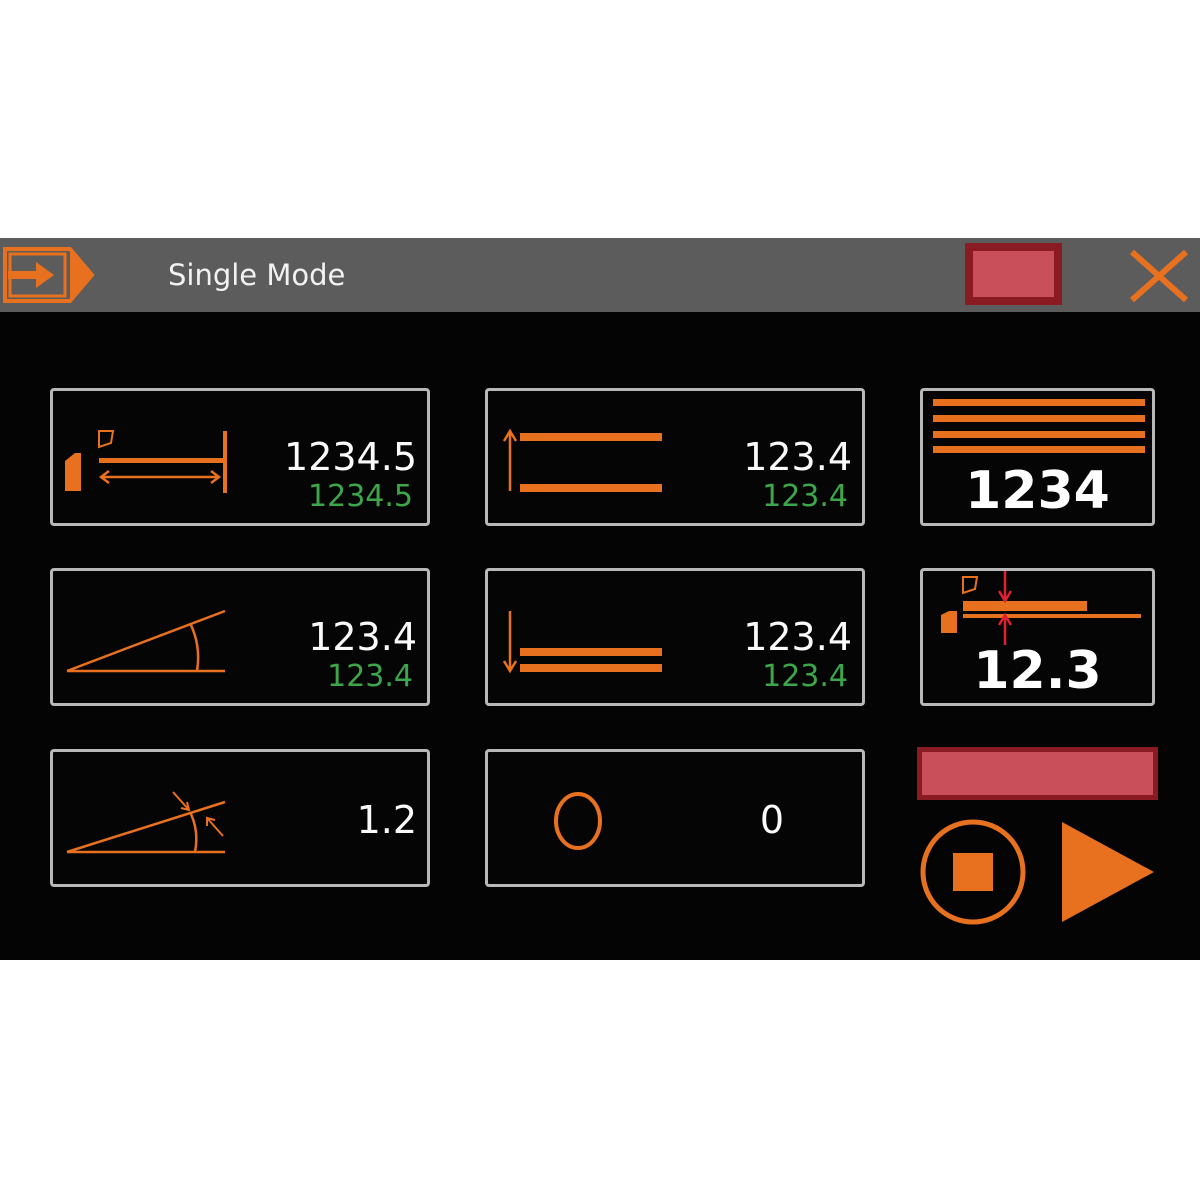  What do you see at coordinates (240, 818) in the screenshot?
I see `angle-correction-panel: 1.2` at bounding box center [240, 818].